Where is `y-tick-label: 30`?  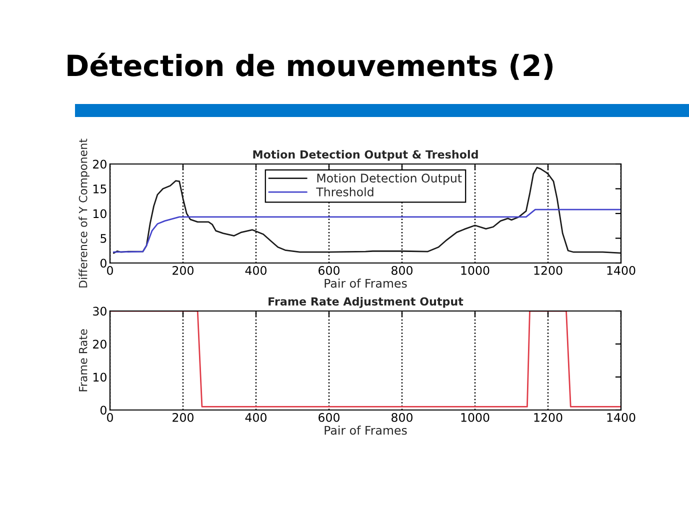 y-tick-label: 30 is located at coordinates (99, 311).